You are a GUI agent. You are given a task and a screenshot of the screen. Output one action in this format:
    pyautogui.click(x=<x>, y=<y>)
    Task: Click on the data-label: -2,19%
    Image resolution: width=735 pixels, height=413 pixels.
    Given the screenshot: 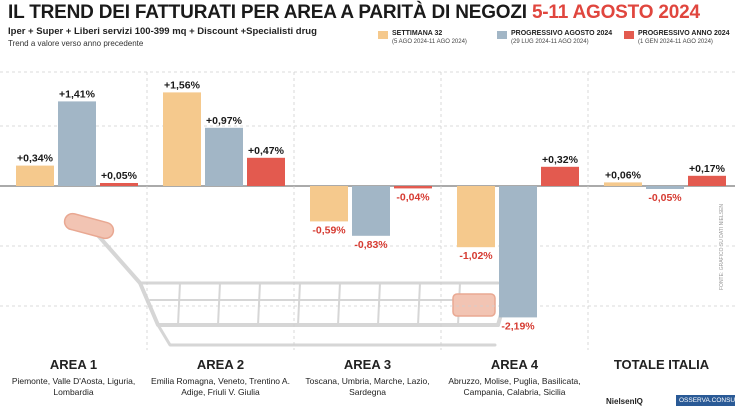 What is the action you would take?
    pyautogui.click(x=518, y=326)
    